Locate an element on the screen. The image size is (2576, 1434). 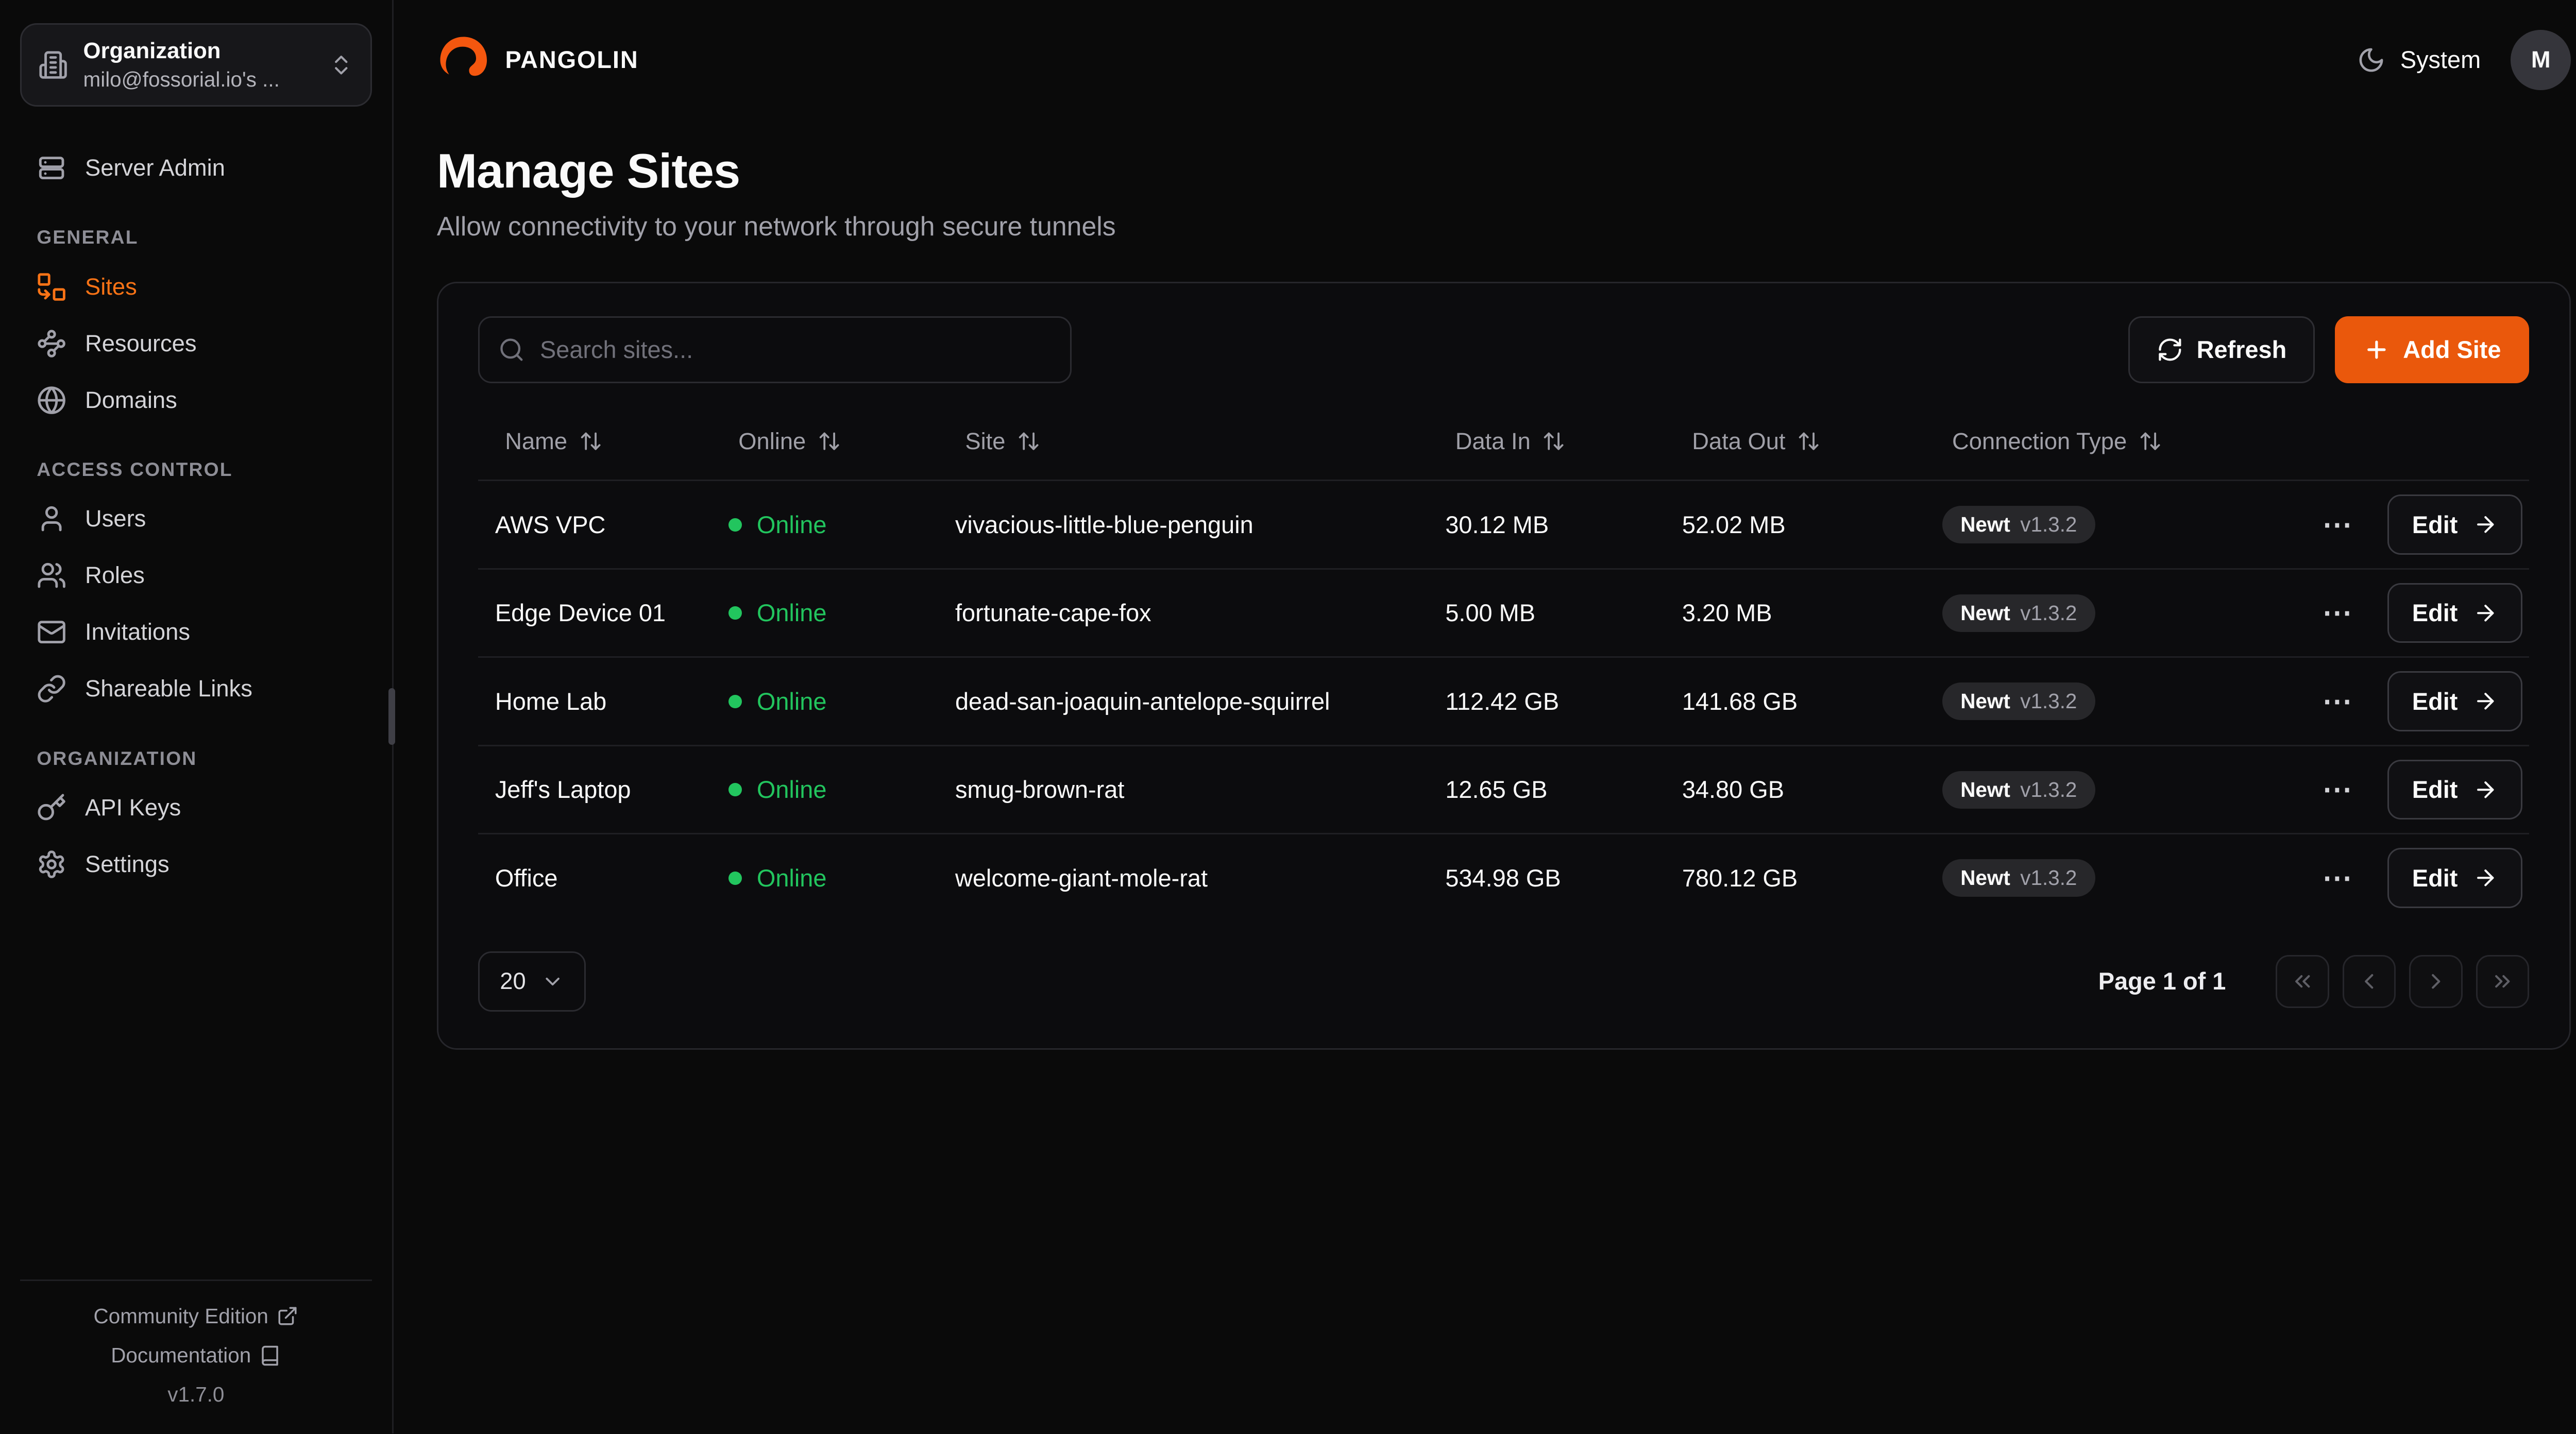
search-box is located at coordinates (775, 349).